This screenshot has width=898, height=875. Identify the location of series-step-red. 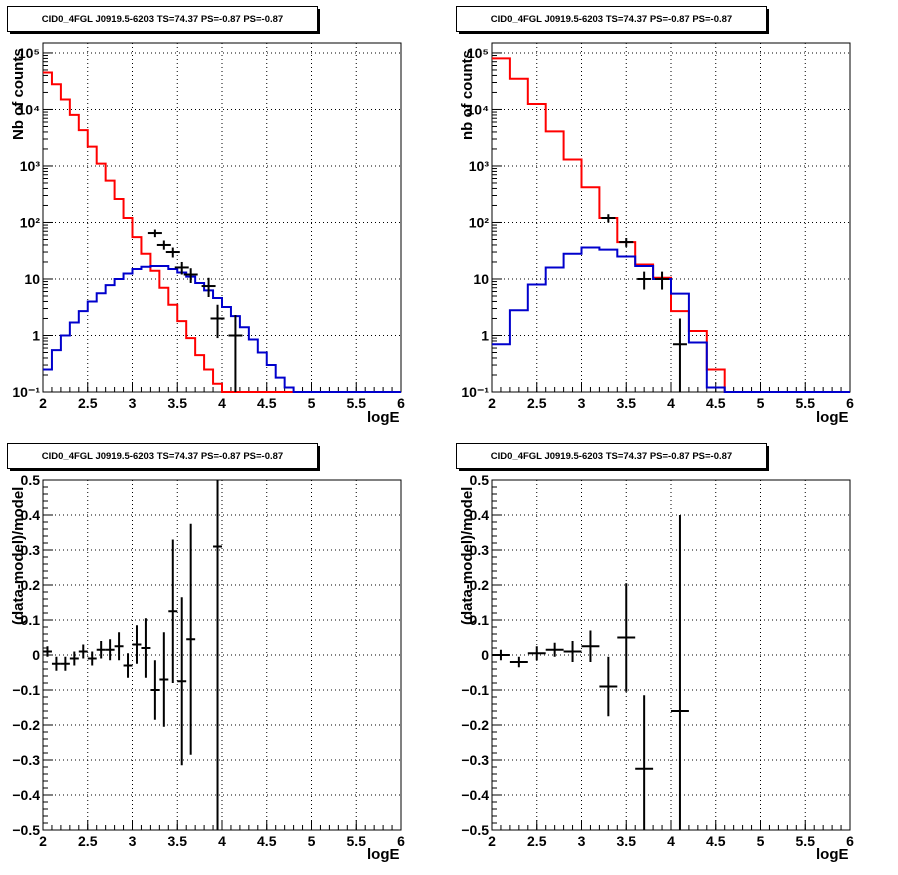
(222, 232).